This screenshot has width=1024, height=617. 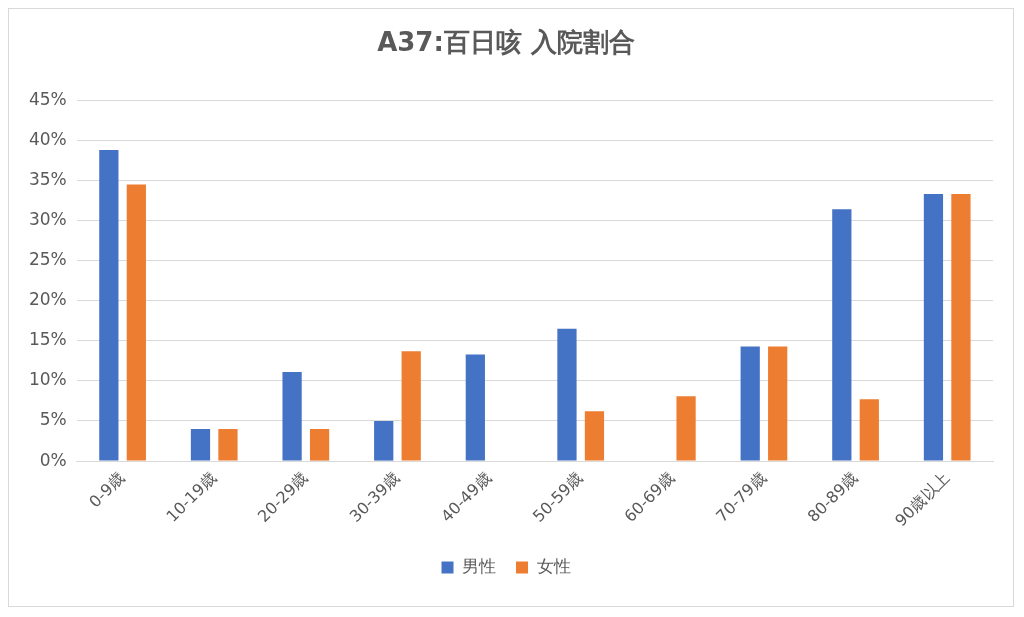 I want to click on y-tick-label: 30%, so click(x=47, y=218).